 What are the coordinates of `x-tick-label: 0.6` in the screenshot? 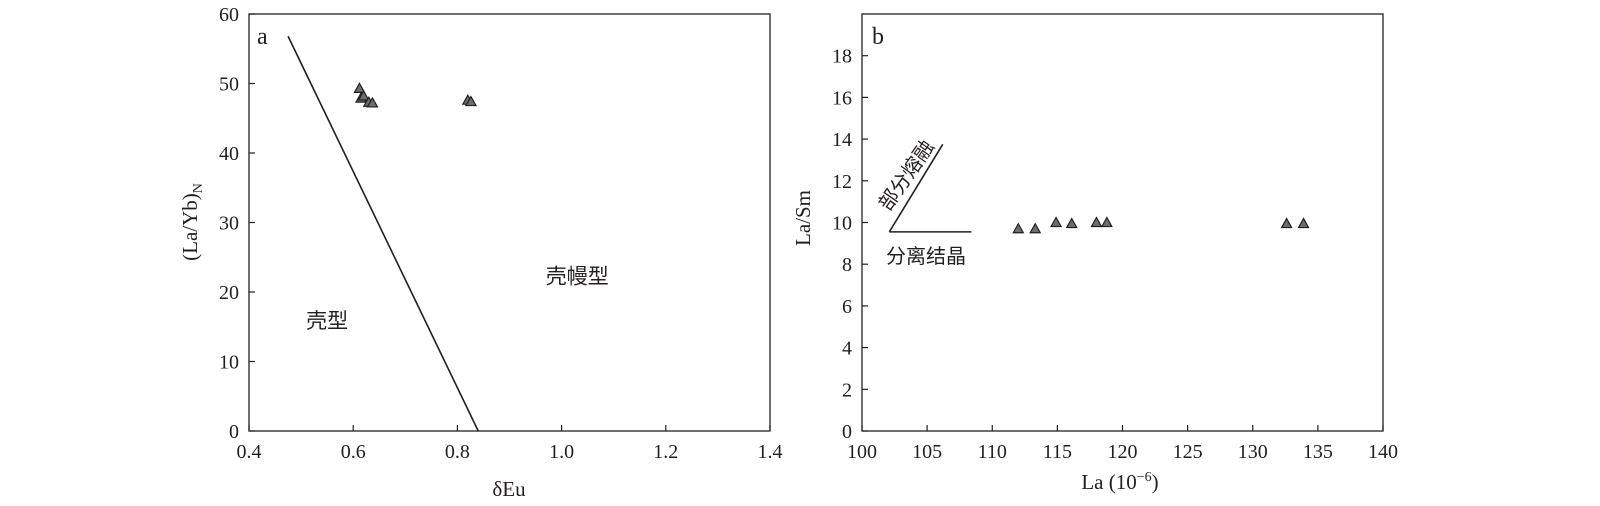 It's located at (353, 452).